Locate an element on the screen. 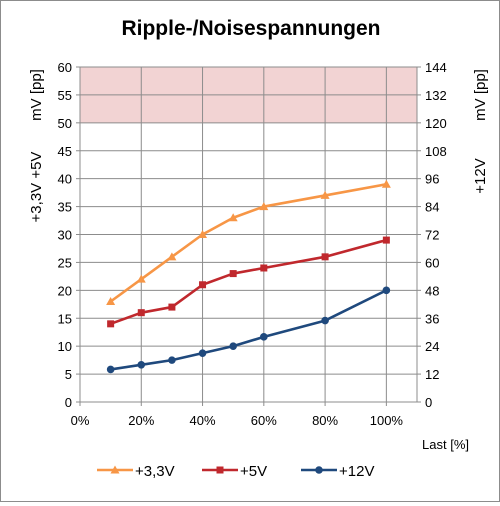 This screenshot has height=506, width=500. x-axis-title: Last [%] is located at coordinates (445, 444).